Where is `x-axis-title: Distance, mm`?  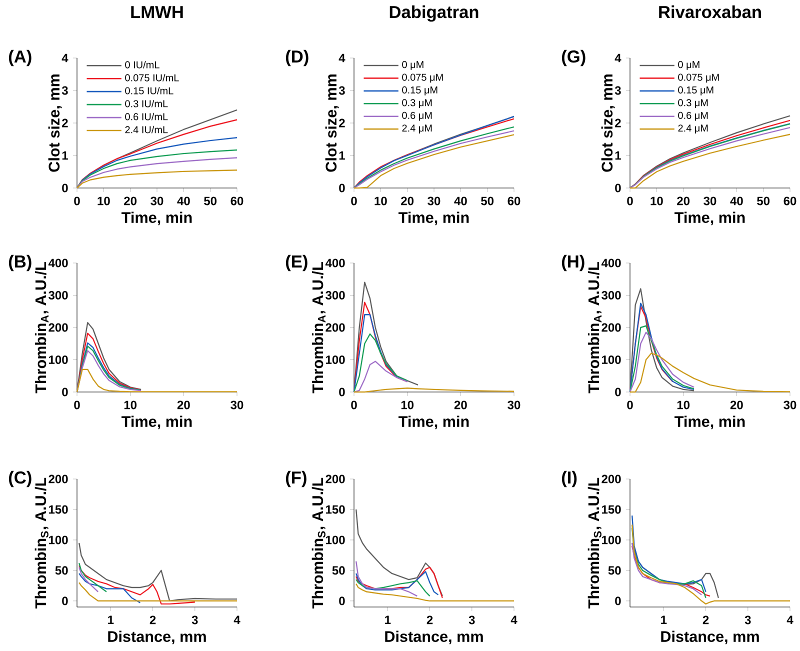 x-axis-title: Distance, mm is located at coordinates (710, 637).